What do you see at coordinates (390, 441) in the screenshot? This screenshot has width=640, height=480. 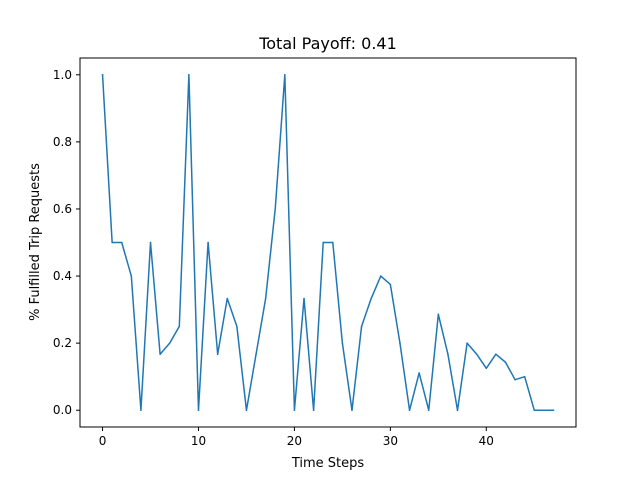 I see `x-tick-label: 30` at bounding box center [390, 441].